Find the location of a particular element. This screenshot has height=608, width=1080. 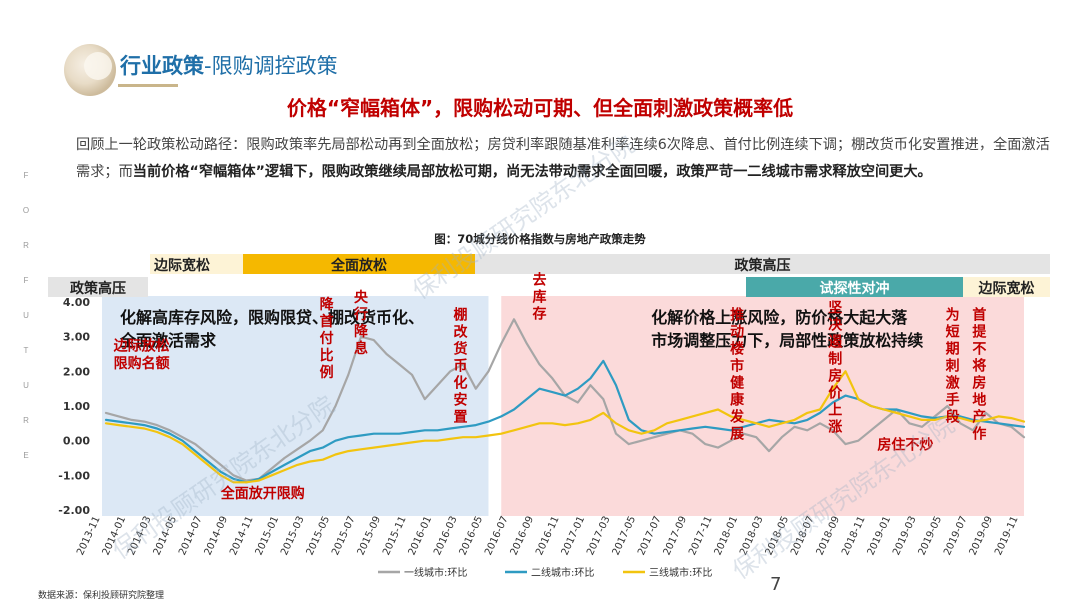

y-tick-label: -2.00 is located at coordinates (74, 510).